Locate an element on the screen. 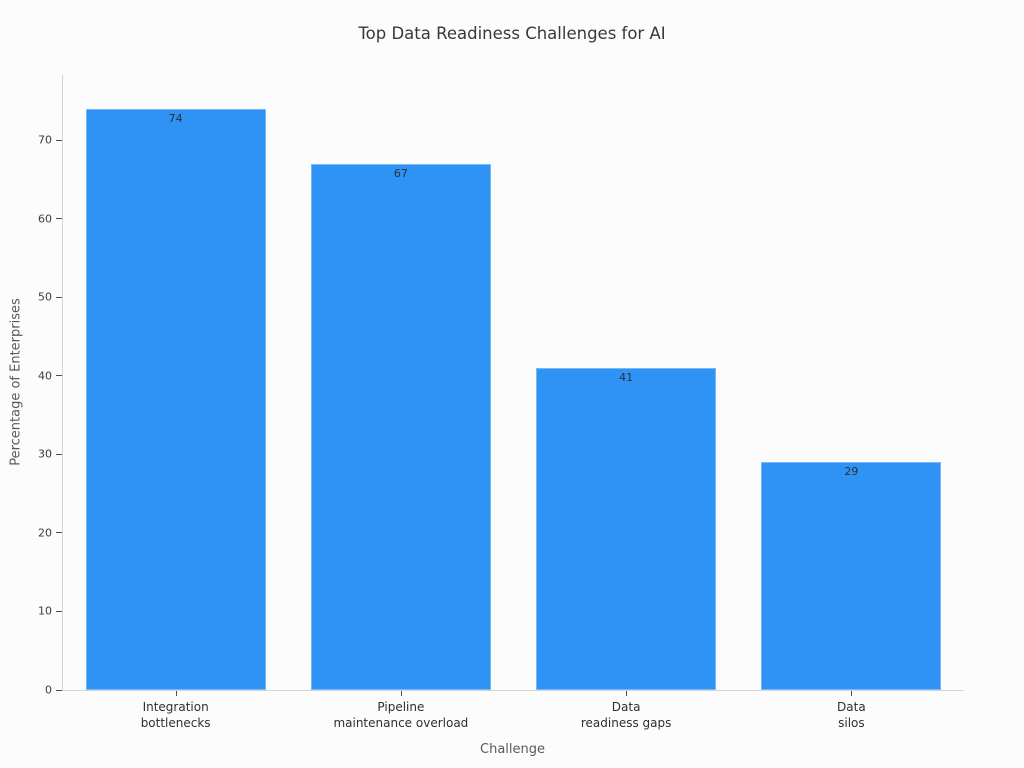 This screenshot has width=1024, height=768. y-tick-label: 50 is located at coordinates (45, 297).